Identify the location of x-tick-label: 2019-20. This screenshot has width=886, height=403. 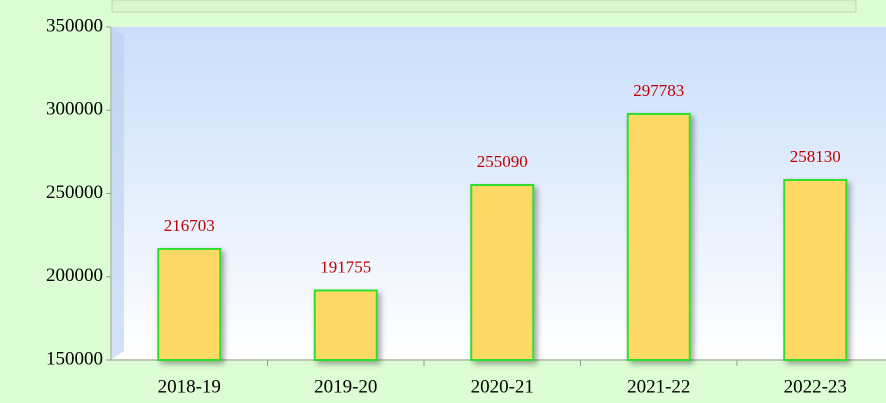
(345, 386).